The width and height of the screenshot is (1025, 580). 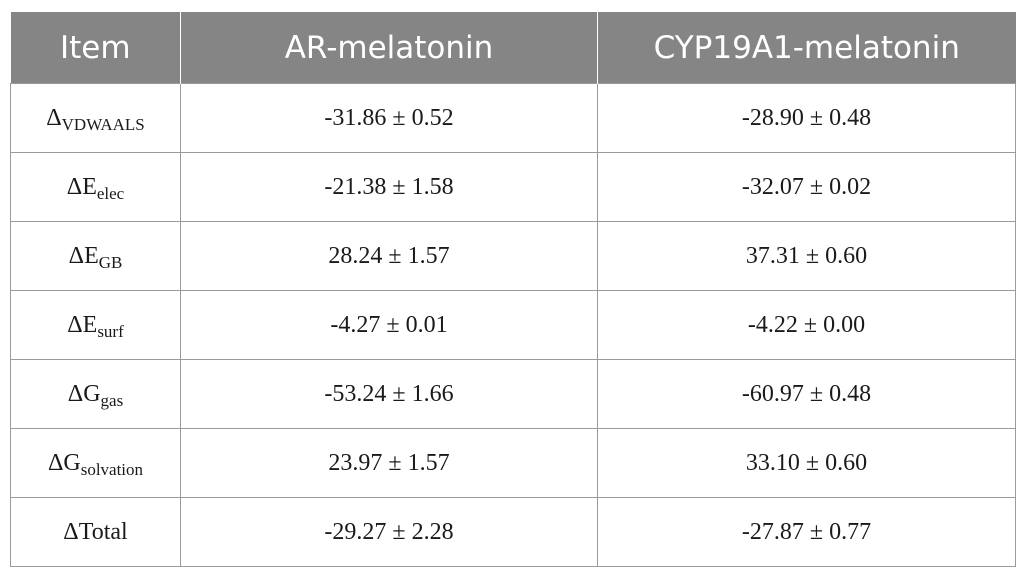 What do you see at coordinates (806, 532) in the screenshot?
I see `cyp-value: -27.87 ± 0.77` at bounding box center [806, 532].